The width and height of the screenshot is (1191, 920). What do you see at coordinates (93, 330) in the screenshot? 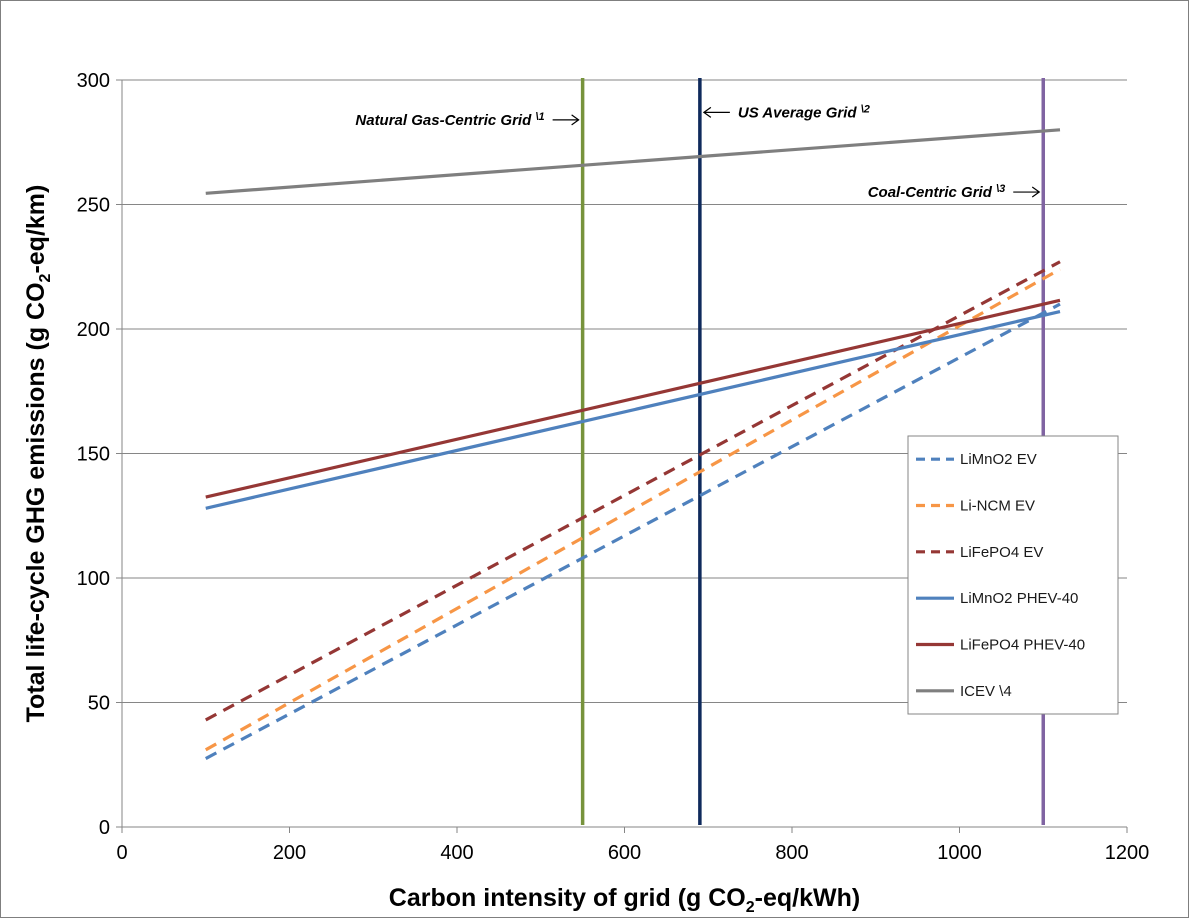
I see `y-tick-label: 200` at bounding box center [93, 330].